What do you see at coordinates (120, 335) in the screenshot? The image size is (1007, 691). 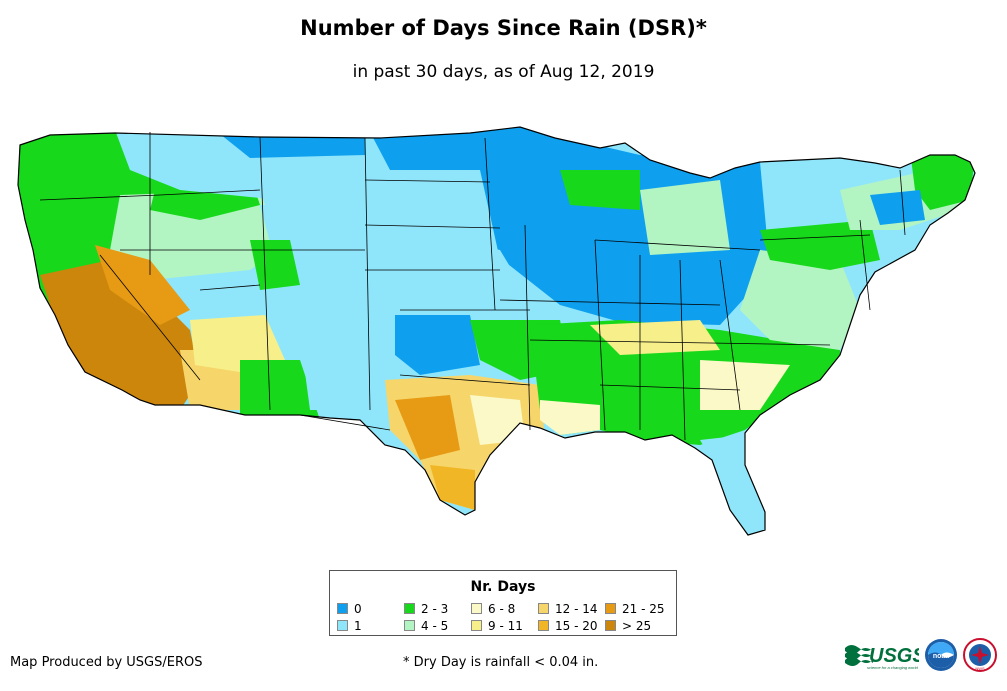 I see `region-california-dry` at bounding box center [120, 335].